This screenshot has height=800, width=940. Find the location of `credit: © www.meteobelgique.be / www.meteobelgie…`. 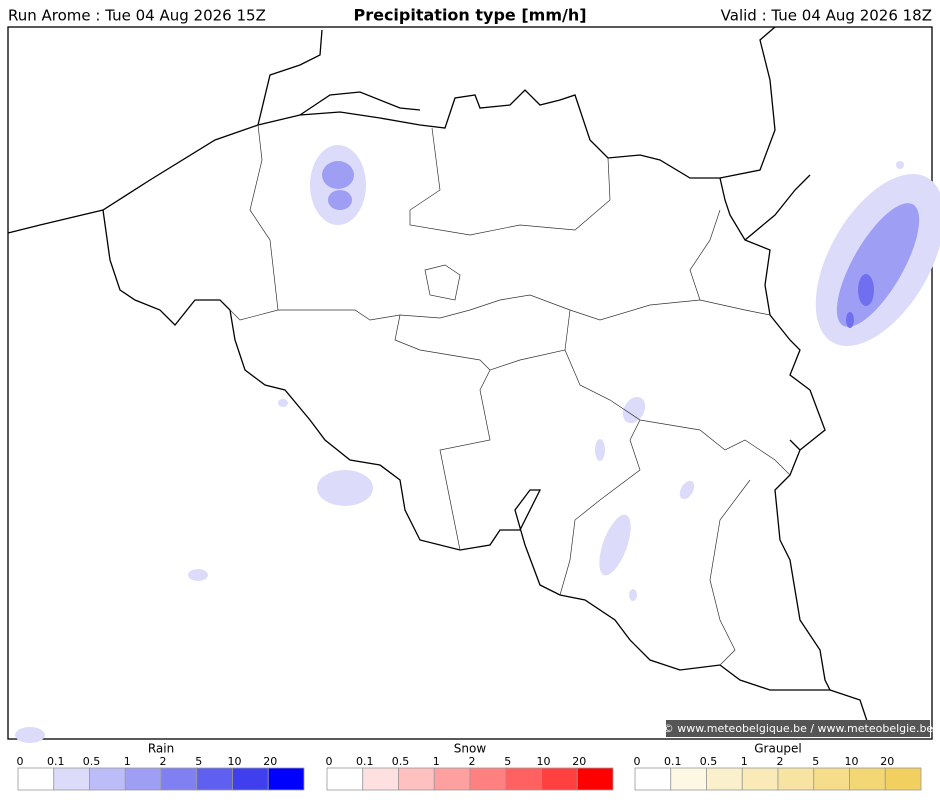

credit: © www.meteobelgique.be / www.meteobelgie… is located at coordinates (798, 728).